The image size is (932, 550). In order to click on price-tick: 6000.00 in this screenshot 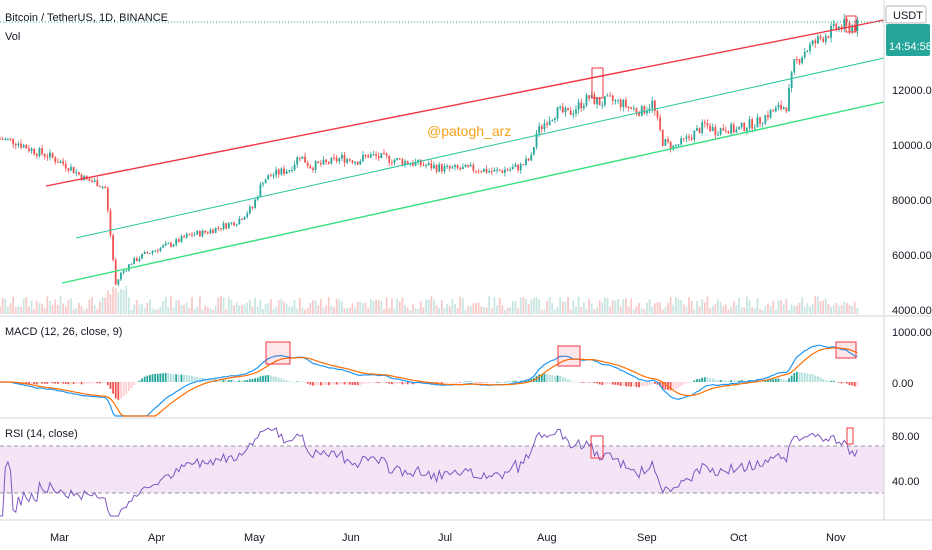, I will do `click(912, 256)`.